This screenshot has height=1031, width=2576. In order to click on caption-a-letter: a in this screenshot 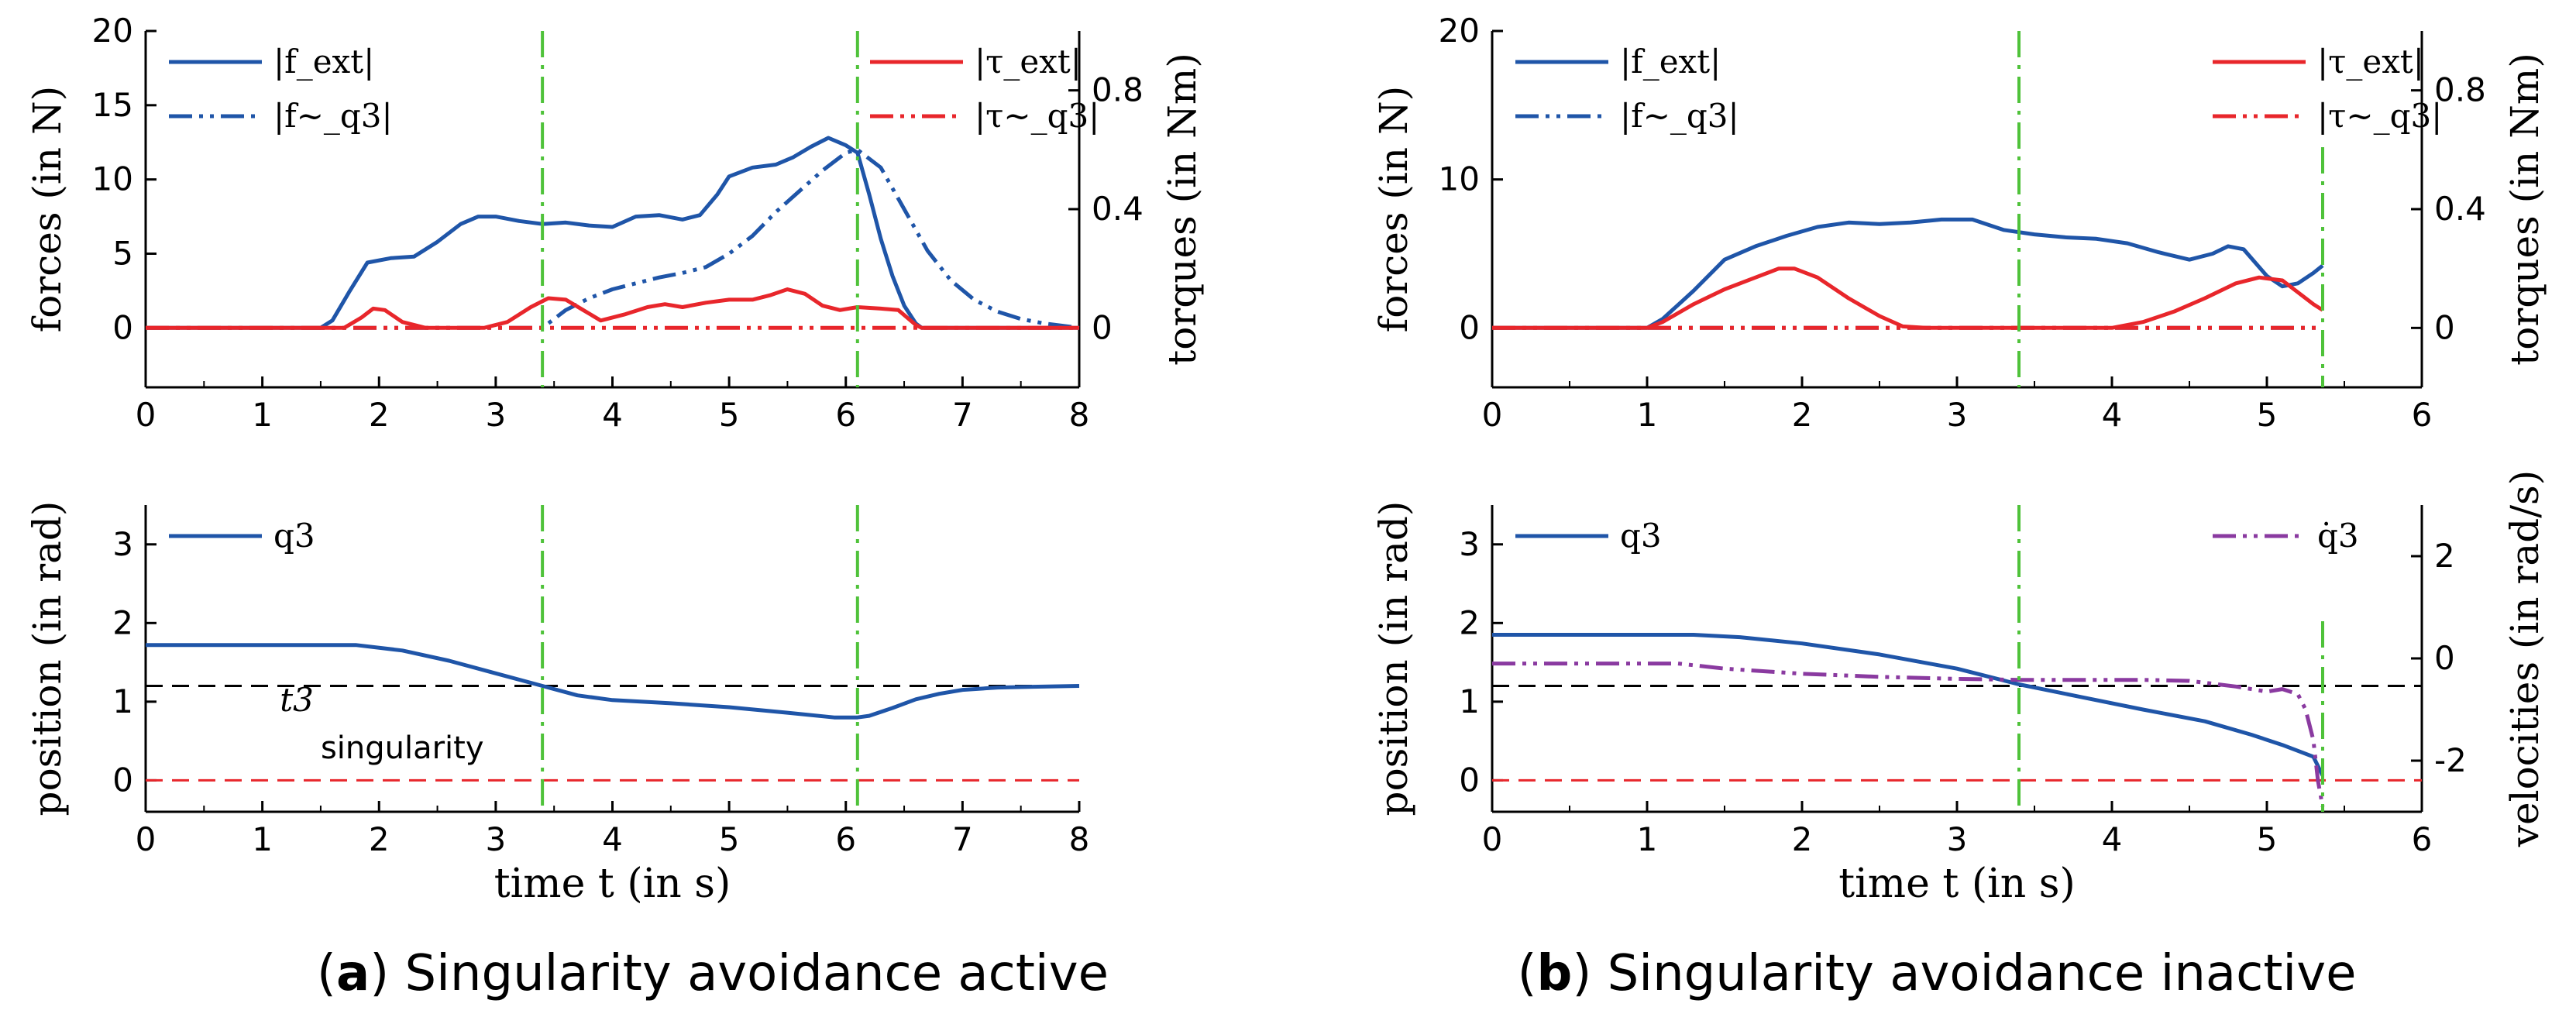, I will do `click(353, 973)`.